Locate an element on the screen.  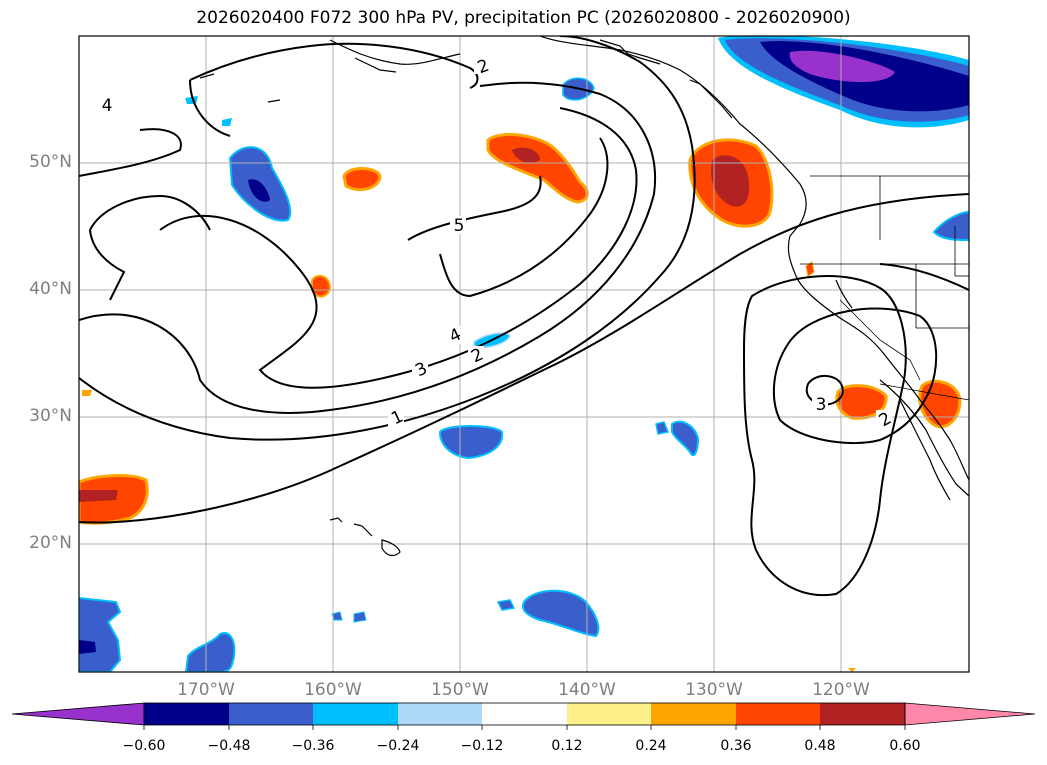
colorbar-tick-label: 0.36 is located at coordinates (736, 746).